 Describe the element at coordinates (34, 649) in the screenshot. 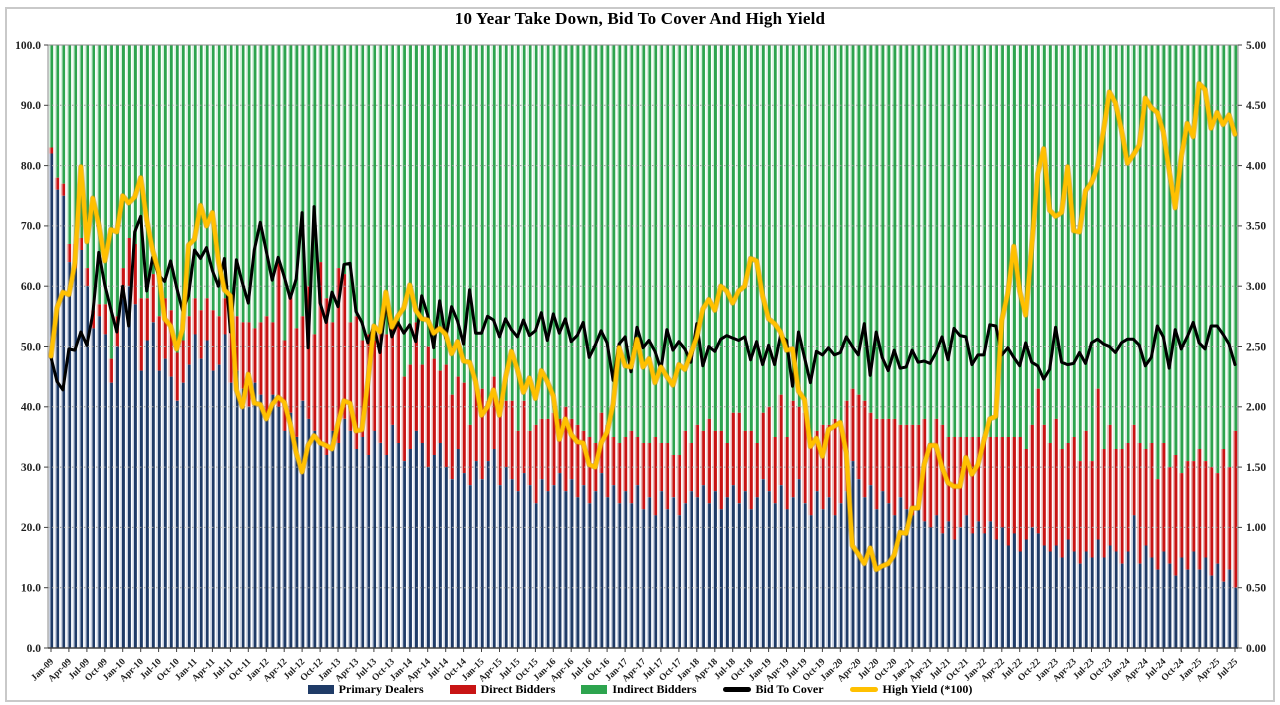

I see `svg-text: 0.0` at that location.